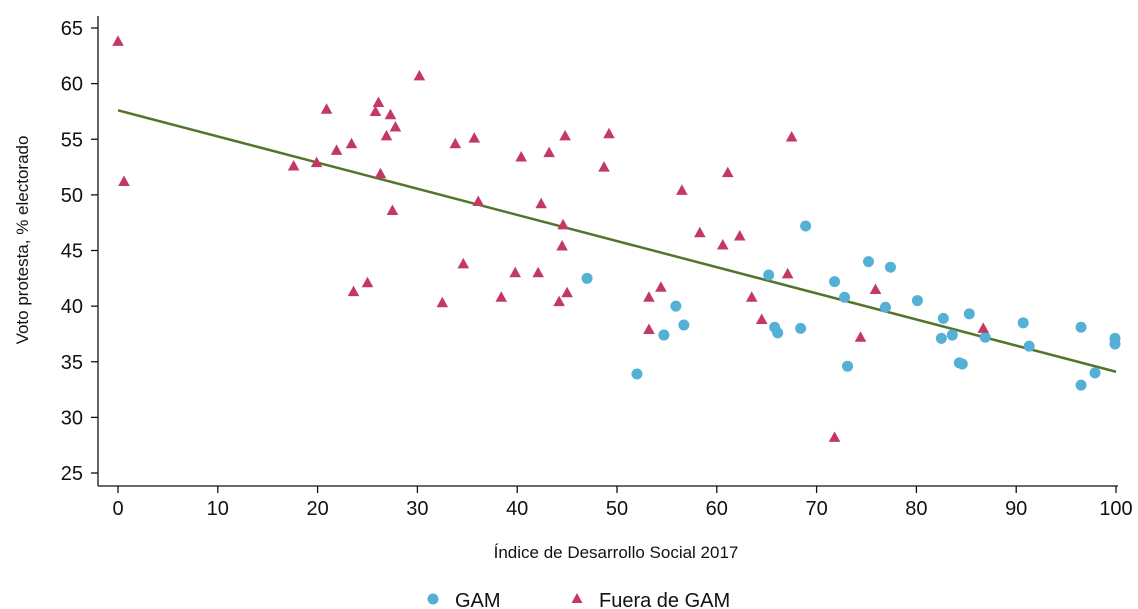 The image size is (1138, 609). I want to click on y-tick-label: 55, so click(72, 140).